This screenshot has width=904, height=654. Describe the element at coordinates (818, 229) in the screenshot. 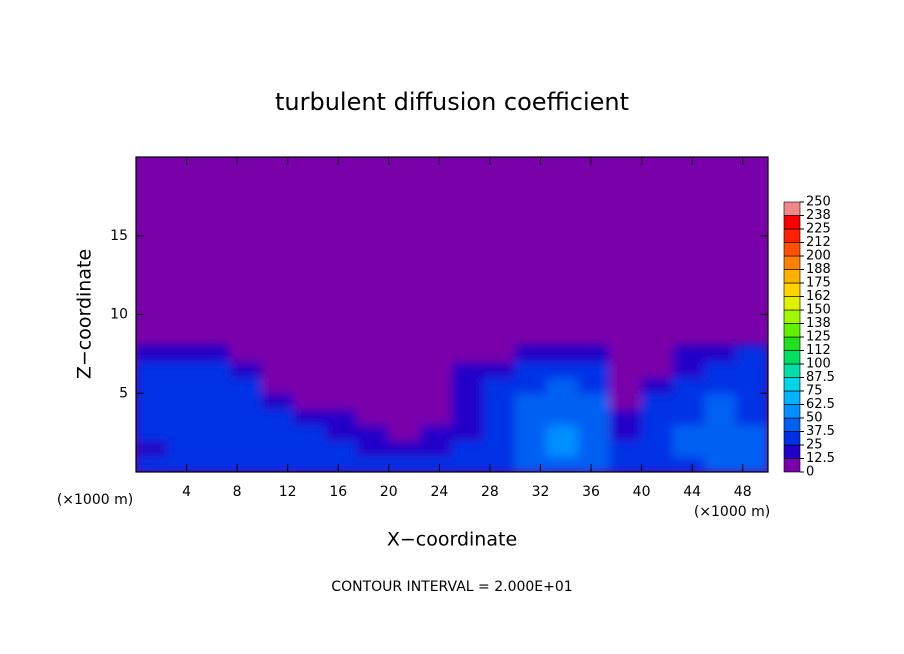

I see `colorbar-label: 225` at that location.